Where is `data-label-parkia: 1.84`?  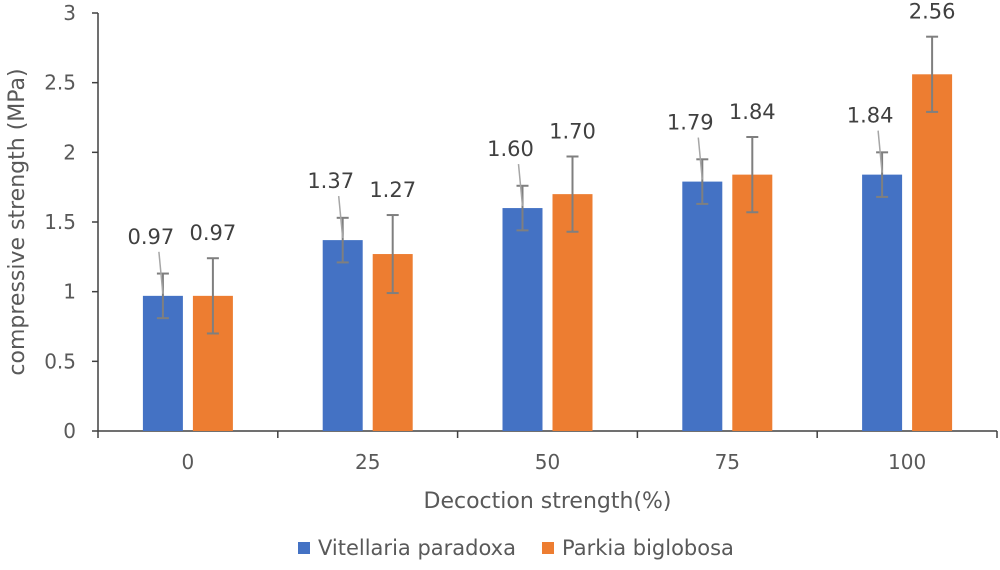 data-label-parkia: 1.84 is located at coordinates (752, 112).